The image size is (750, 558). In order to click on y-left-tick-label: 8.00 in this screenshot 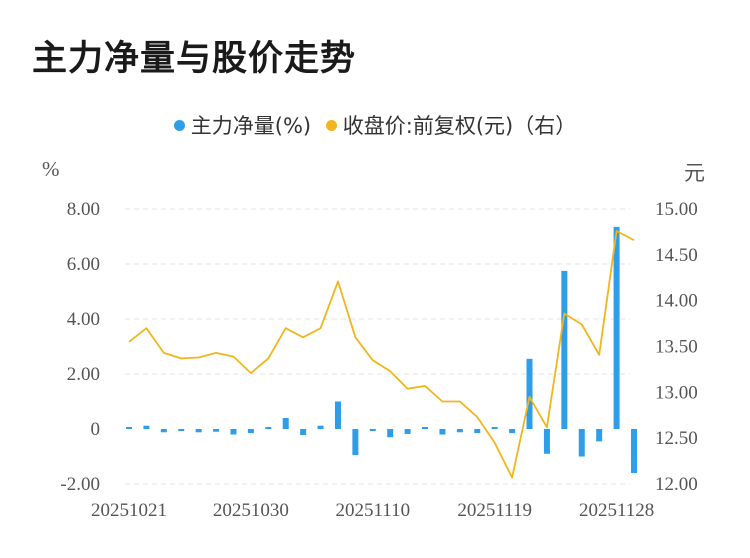, I will do `click(83, 209)`.